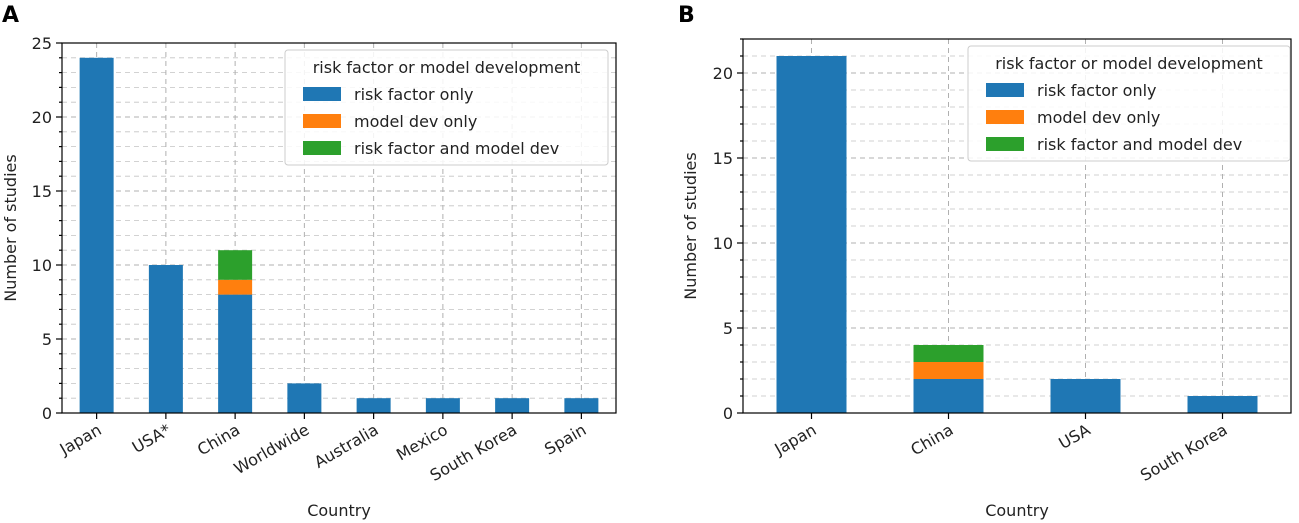 The width and height of the screenshot is (1299, 523). Describe the element at coordinates (42, 265) in the screenshot. I see `a-y-tick-label: 10` at that location.